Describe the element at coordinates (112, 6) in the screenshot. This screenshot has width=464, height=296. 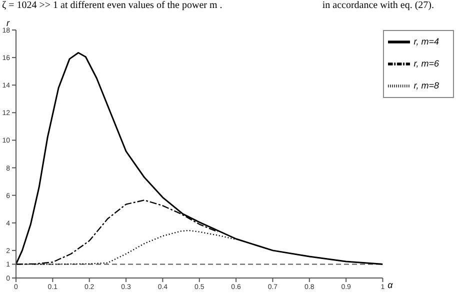
I see `text: ζ = 1024 >> 1 at different even values of the power m .` at that location.